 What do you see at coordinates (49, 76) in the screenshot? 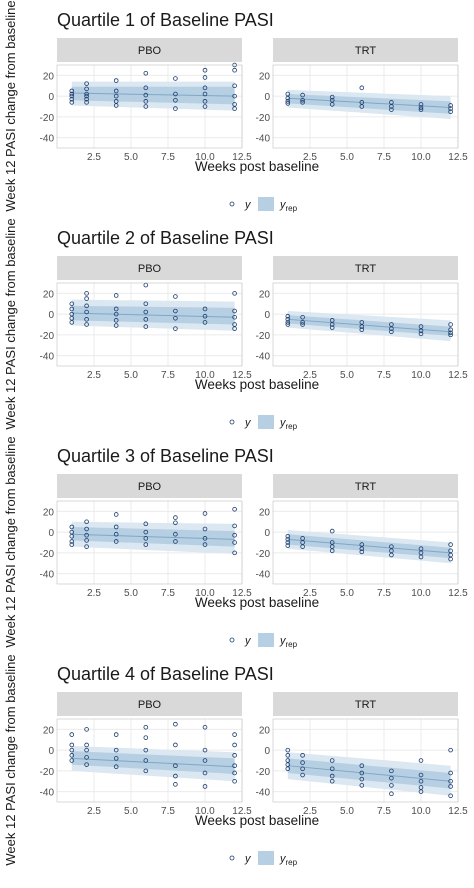
I see `y-tick-label: 20` at bounding box center [49, 76].